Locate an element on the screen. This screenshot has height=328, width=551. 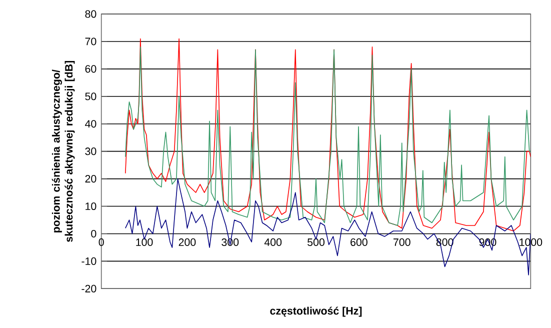
y-tick-label: 30 is located at coordinates (90, 152).